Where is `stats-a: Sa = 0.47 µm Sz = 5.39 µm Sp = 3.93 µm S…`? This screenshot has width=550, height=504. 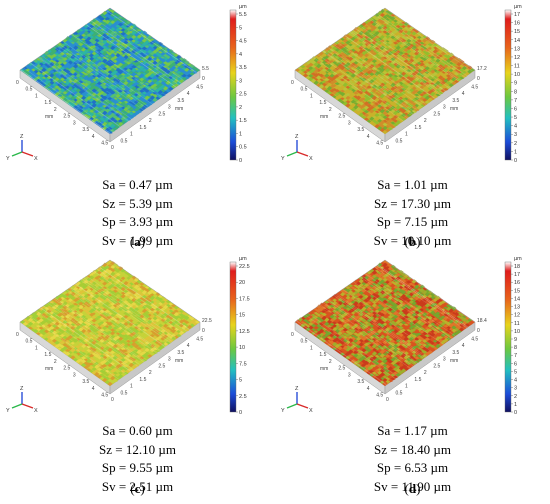 stats-a: Sa = 0.47 µm Sz = 5.39 µm Sp = 3.93 µm S… is located at coordinates (137, 213).